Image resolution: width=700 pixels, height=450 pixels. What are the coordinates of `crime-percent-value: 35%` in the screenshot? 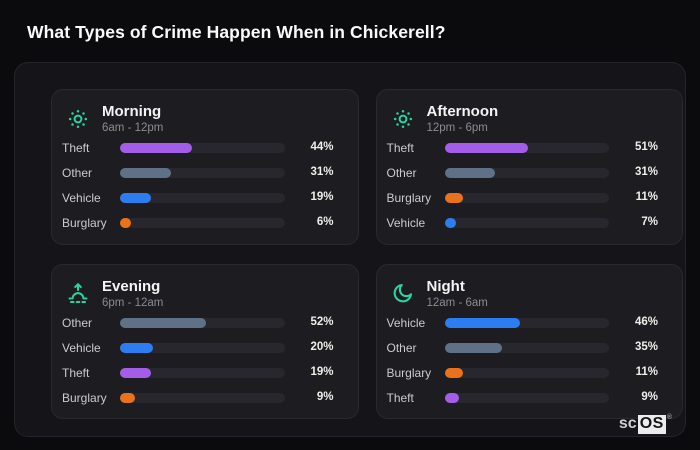 It's located at (646, 346).